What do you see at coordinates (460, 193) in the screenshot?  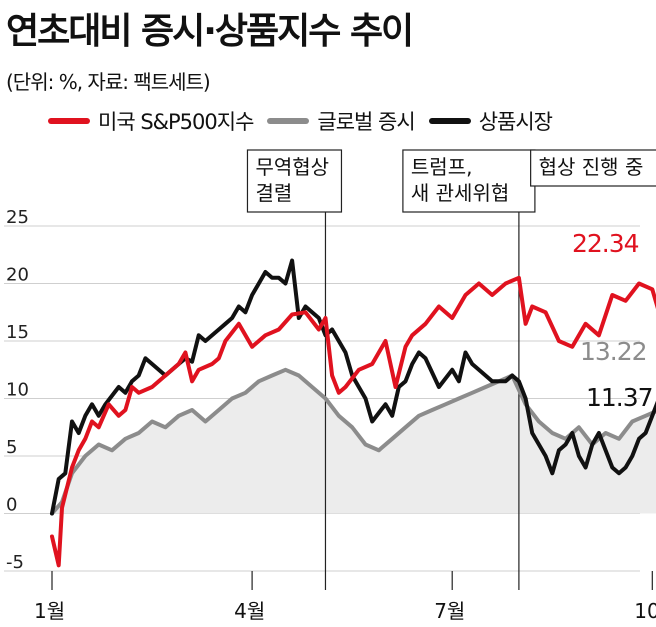 I see `annotation-text: 새 관세위협` at bounding box center [460, 193].